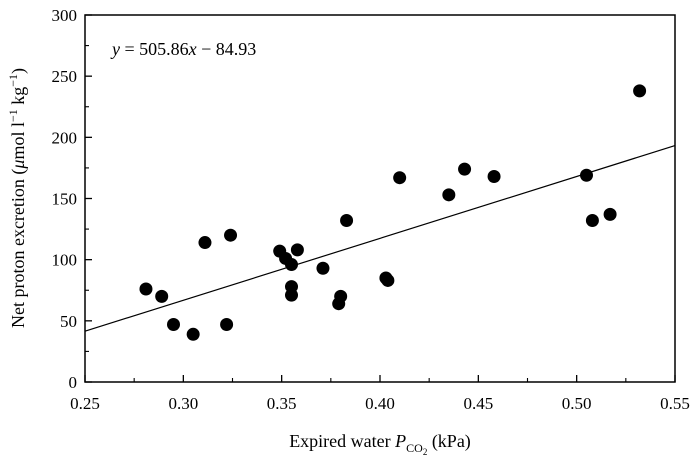  I want to click on x-axis-label: Expired water PCO2 (kPa), so click(380, 443).